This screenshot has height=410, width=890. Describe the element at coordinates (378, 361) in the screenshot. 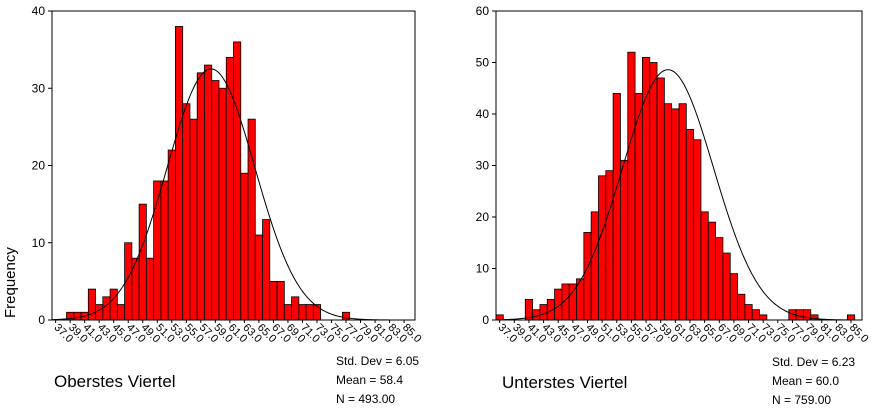

I see `stat-std-dev: Std. Dev = 6.05` at that location.